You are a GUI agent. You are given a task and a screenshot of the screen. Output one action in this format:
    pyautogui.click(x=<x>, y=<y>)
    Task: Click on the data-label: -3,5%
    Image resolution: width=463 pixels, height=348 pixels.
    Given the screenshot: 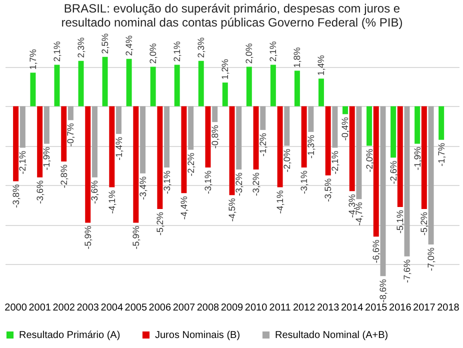 What is the action you would take?
    pyautogui.click(x=328, y=190)
    